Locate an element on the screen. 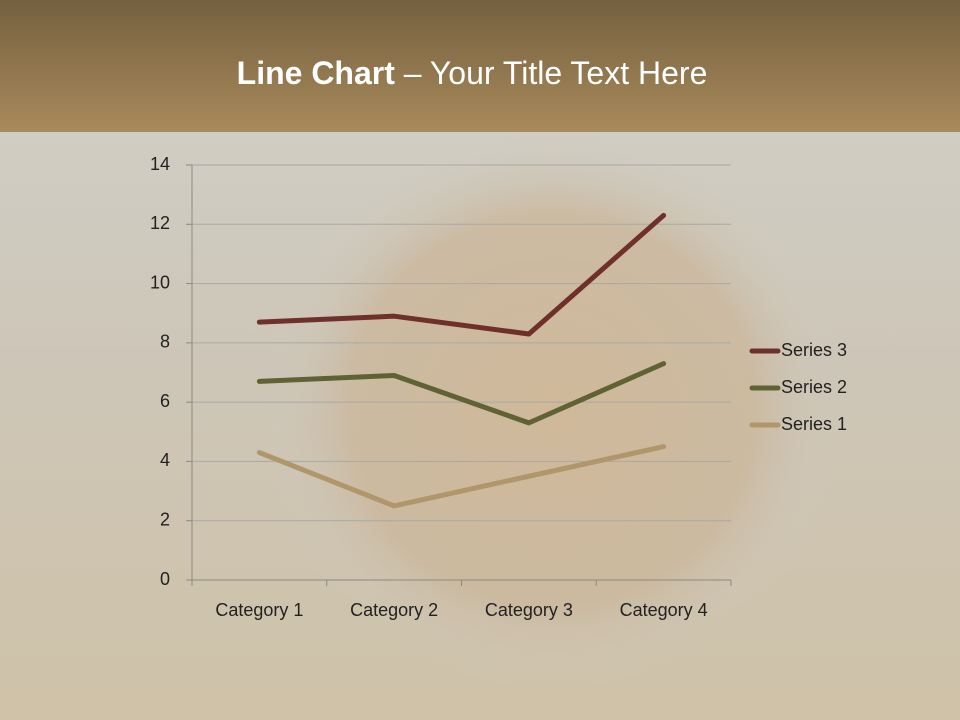 This screenshot has width=960, height=720. y-tick-label: 14 is located at coordinates (160, 164).